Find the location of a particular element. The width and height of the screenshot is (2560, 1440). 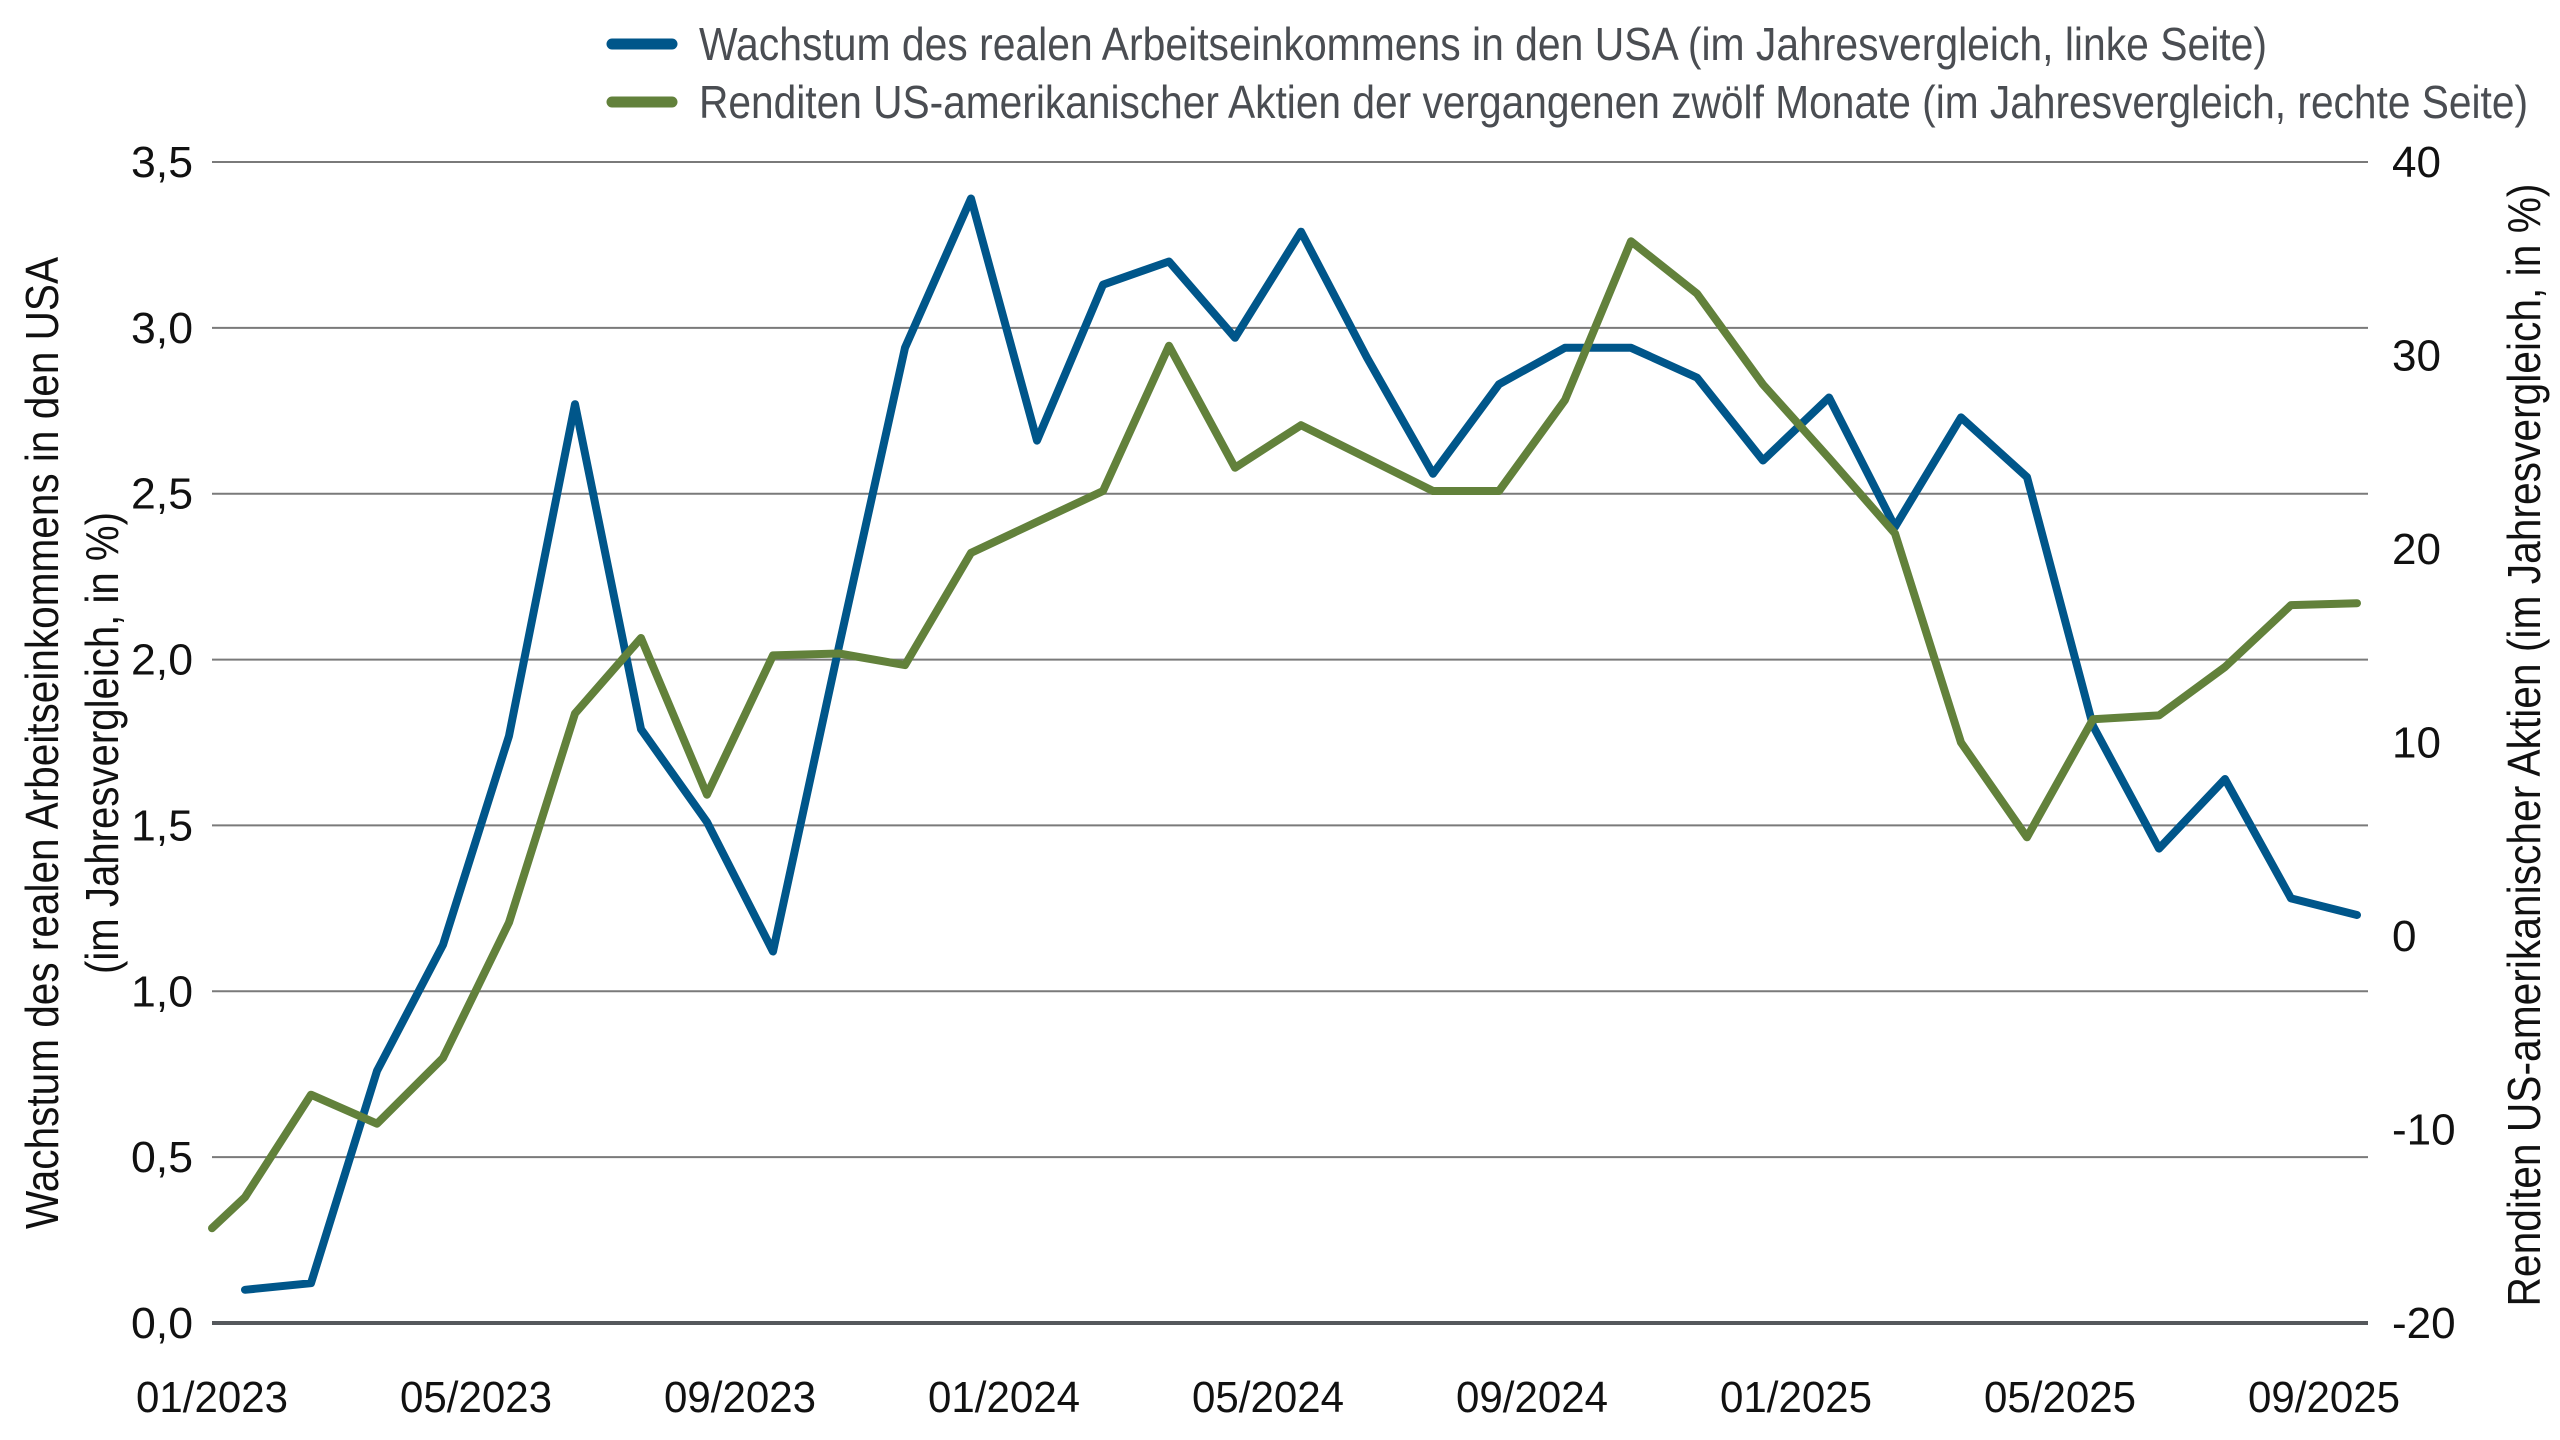

right-axis-ticks: -20 -10 0 10 20 30 40 is located at coordinates (2424, 743).